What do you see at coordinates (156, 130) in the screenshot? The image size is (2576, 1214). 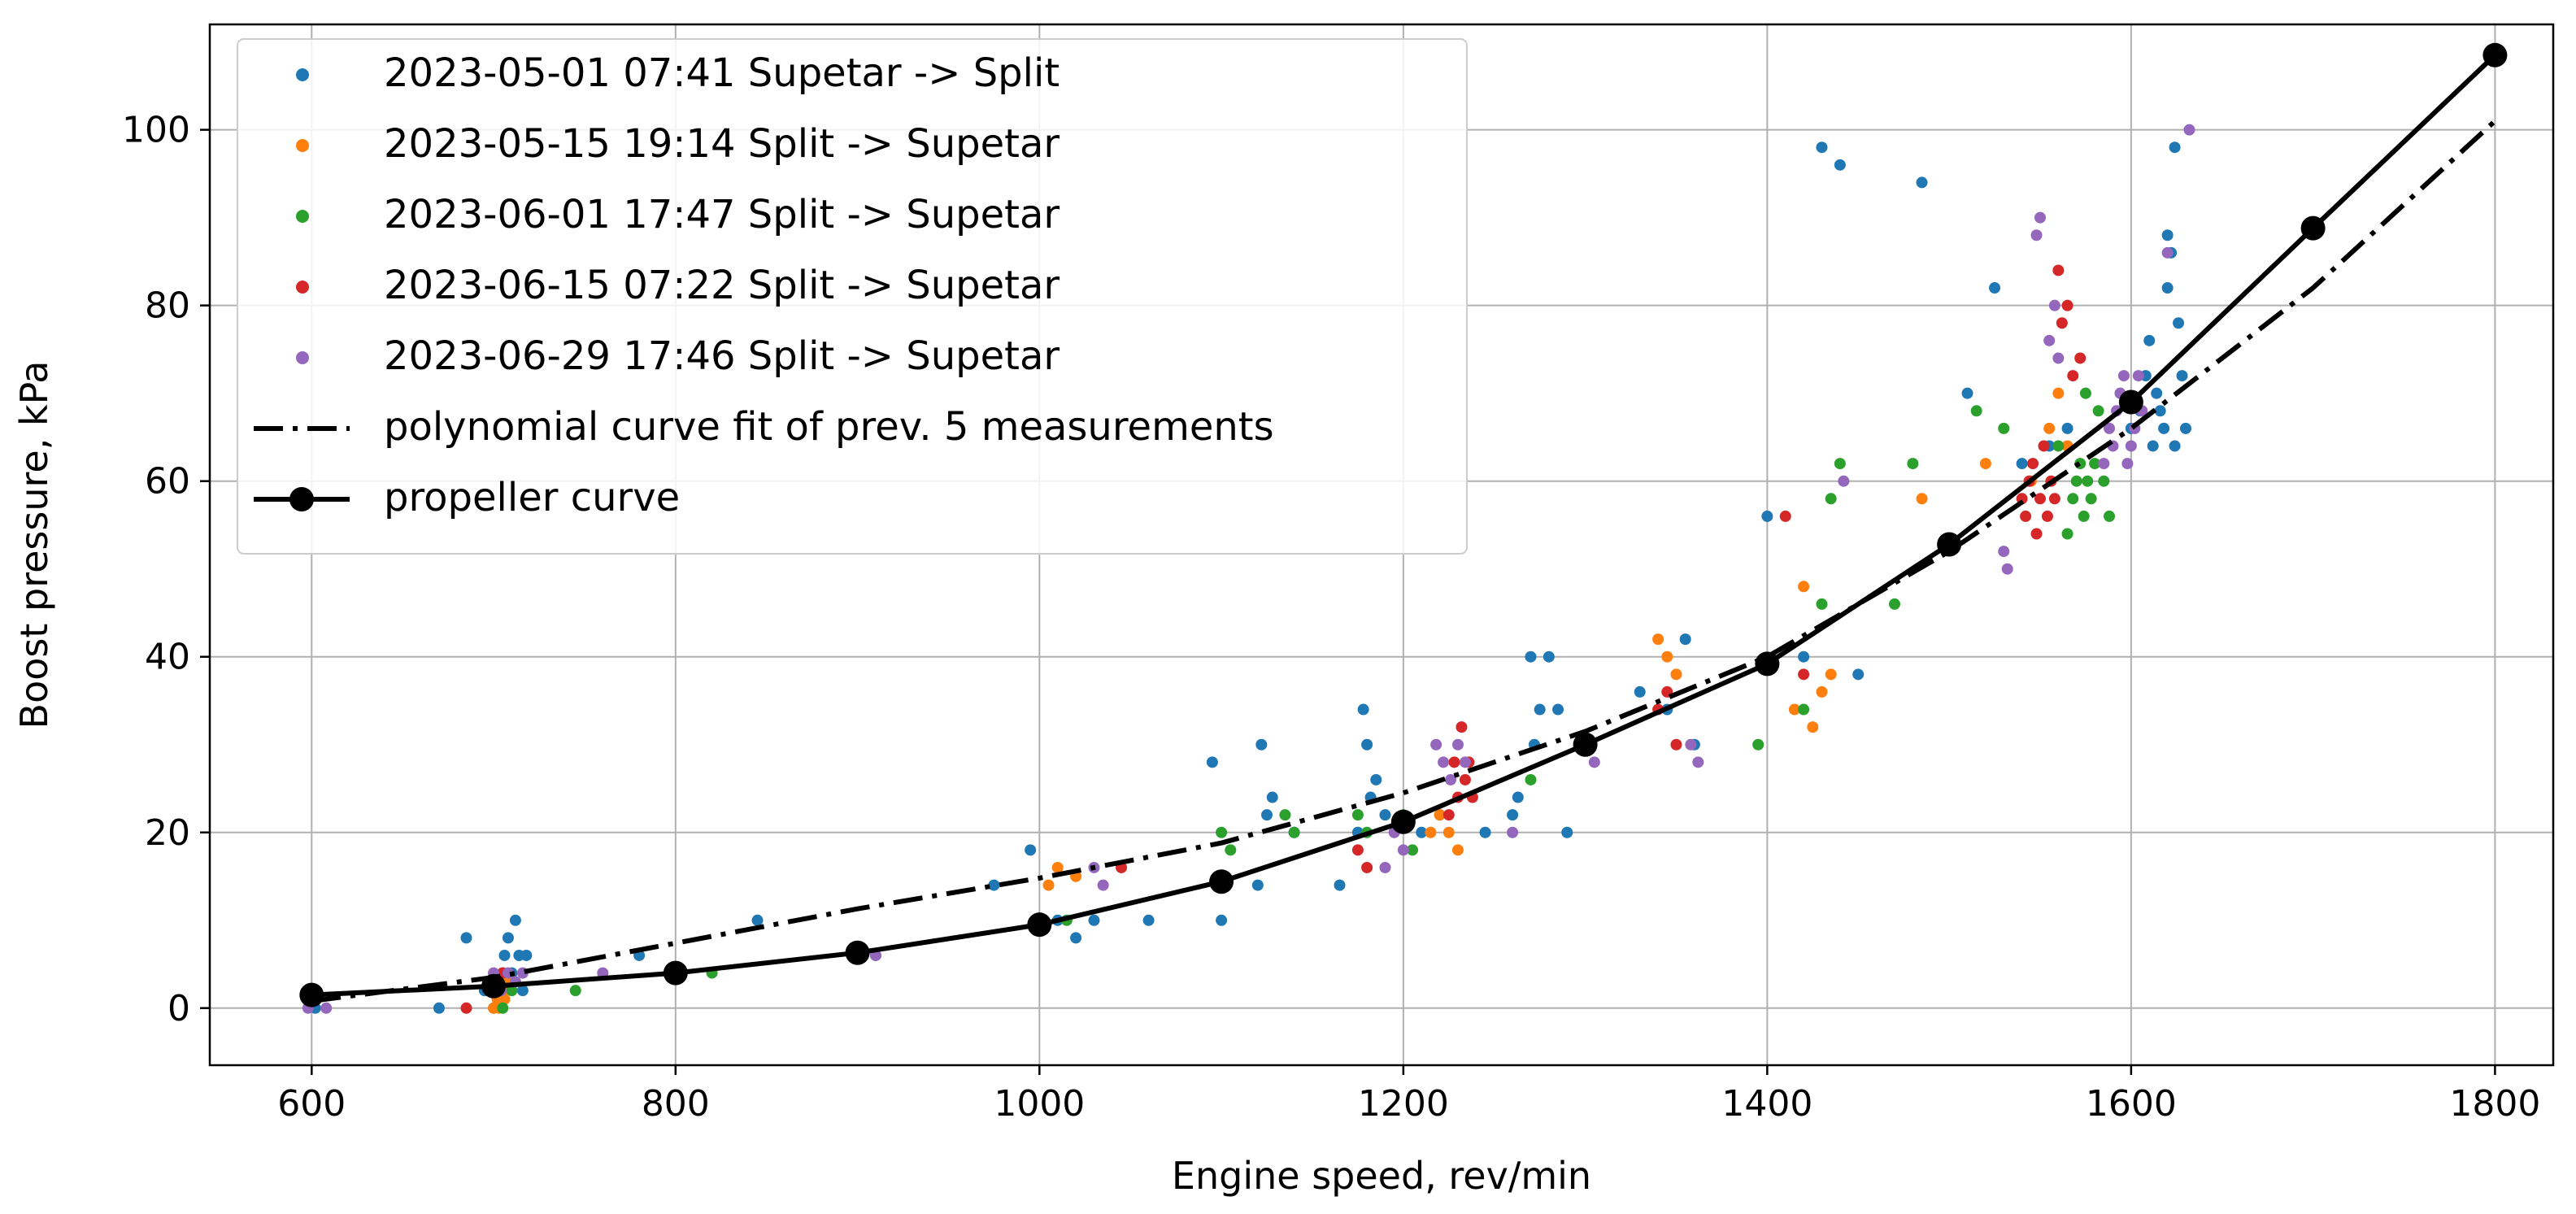 I see `y-tick-label: 100` at bounding box center [156, 130].